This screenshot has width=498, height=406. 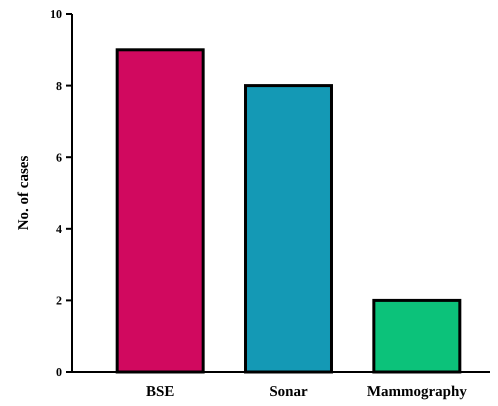 I want to click on y-tick-label: 6, so click(x=59, y=157).